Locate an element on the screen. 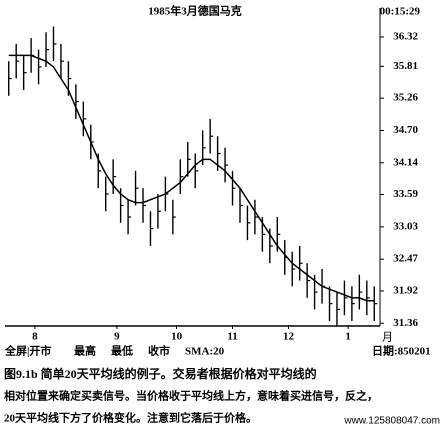  y-tick-label: 31.92 is located at coordinates (405, 290).